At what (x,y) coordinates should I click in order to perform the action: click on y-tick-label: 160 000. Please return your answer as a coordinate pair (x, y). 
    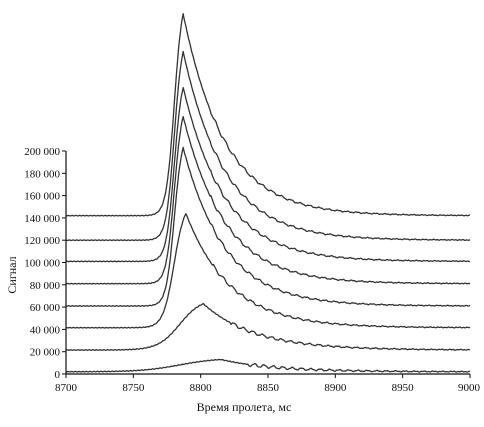
    Looking at the image, I should click on (42, 197).